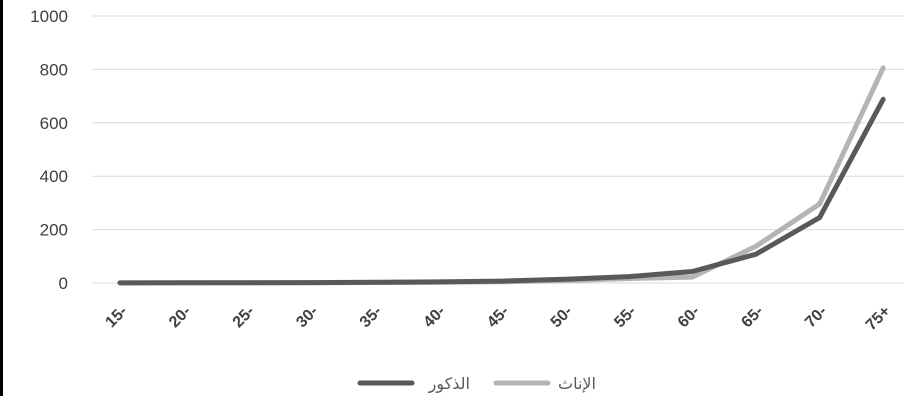 The width and height of the screenshot is (916, 396). What do you see at coordinates (752, 317) in the screenshot?
I see `x-tick-label: 65-` at bounding box center [752, 317].